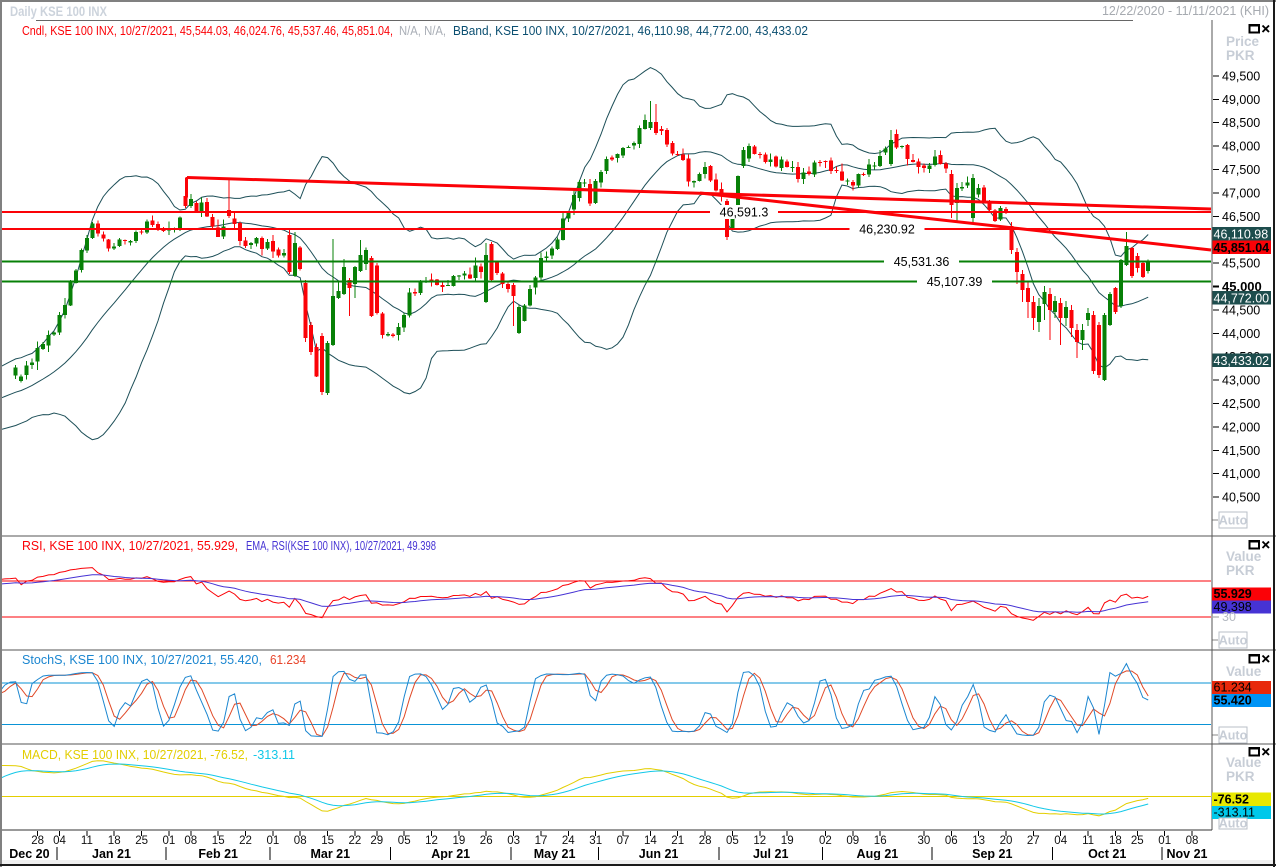  Describe the element at coordinates (770, 854) in the screenshot. I see `svg-text: Jul 21` at that location.